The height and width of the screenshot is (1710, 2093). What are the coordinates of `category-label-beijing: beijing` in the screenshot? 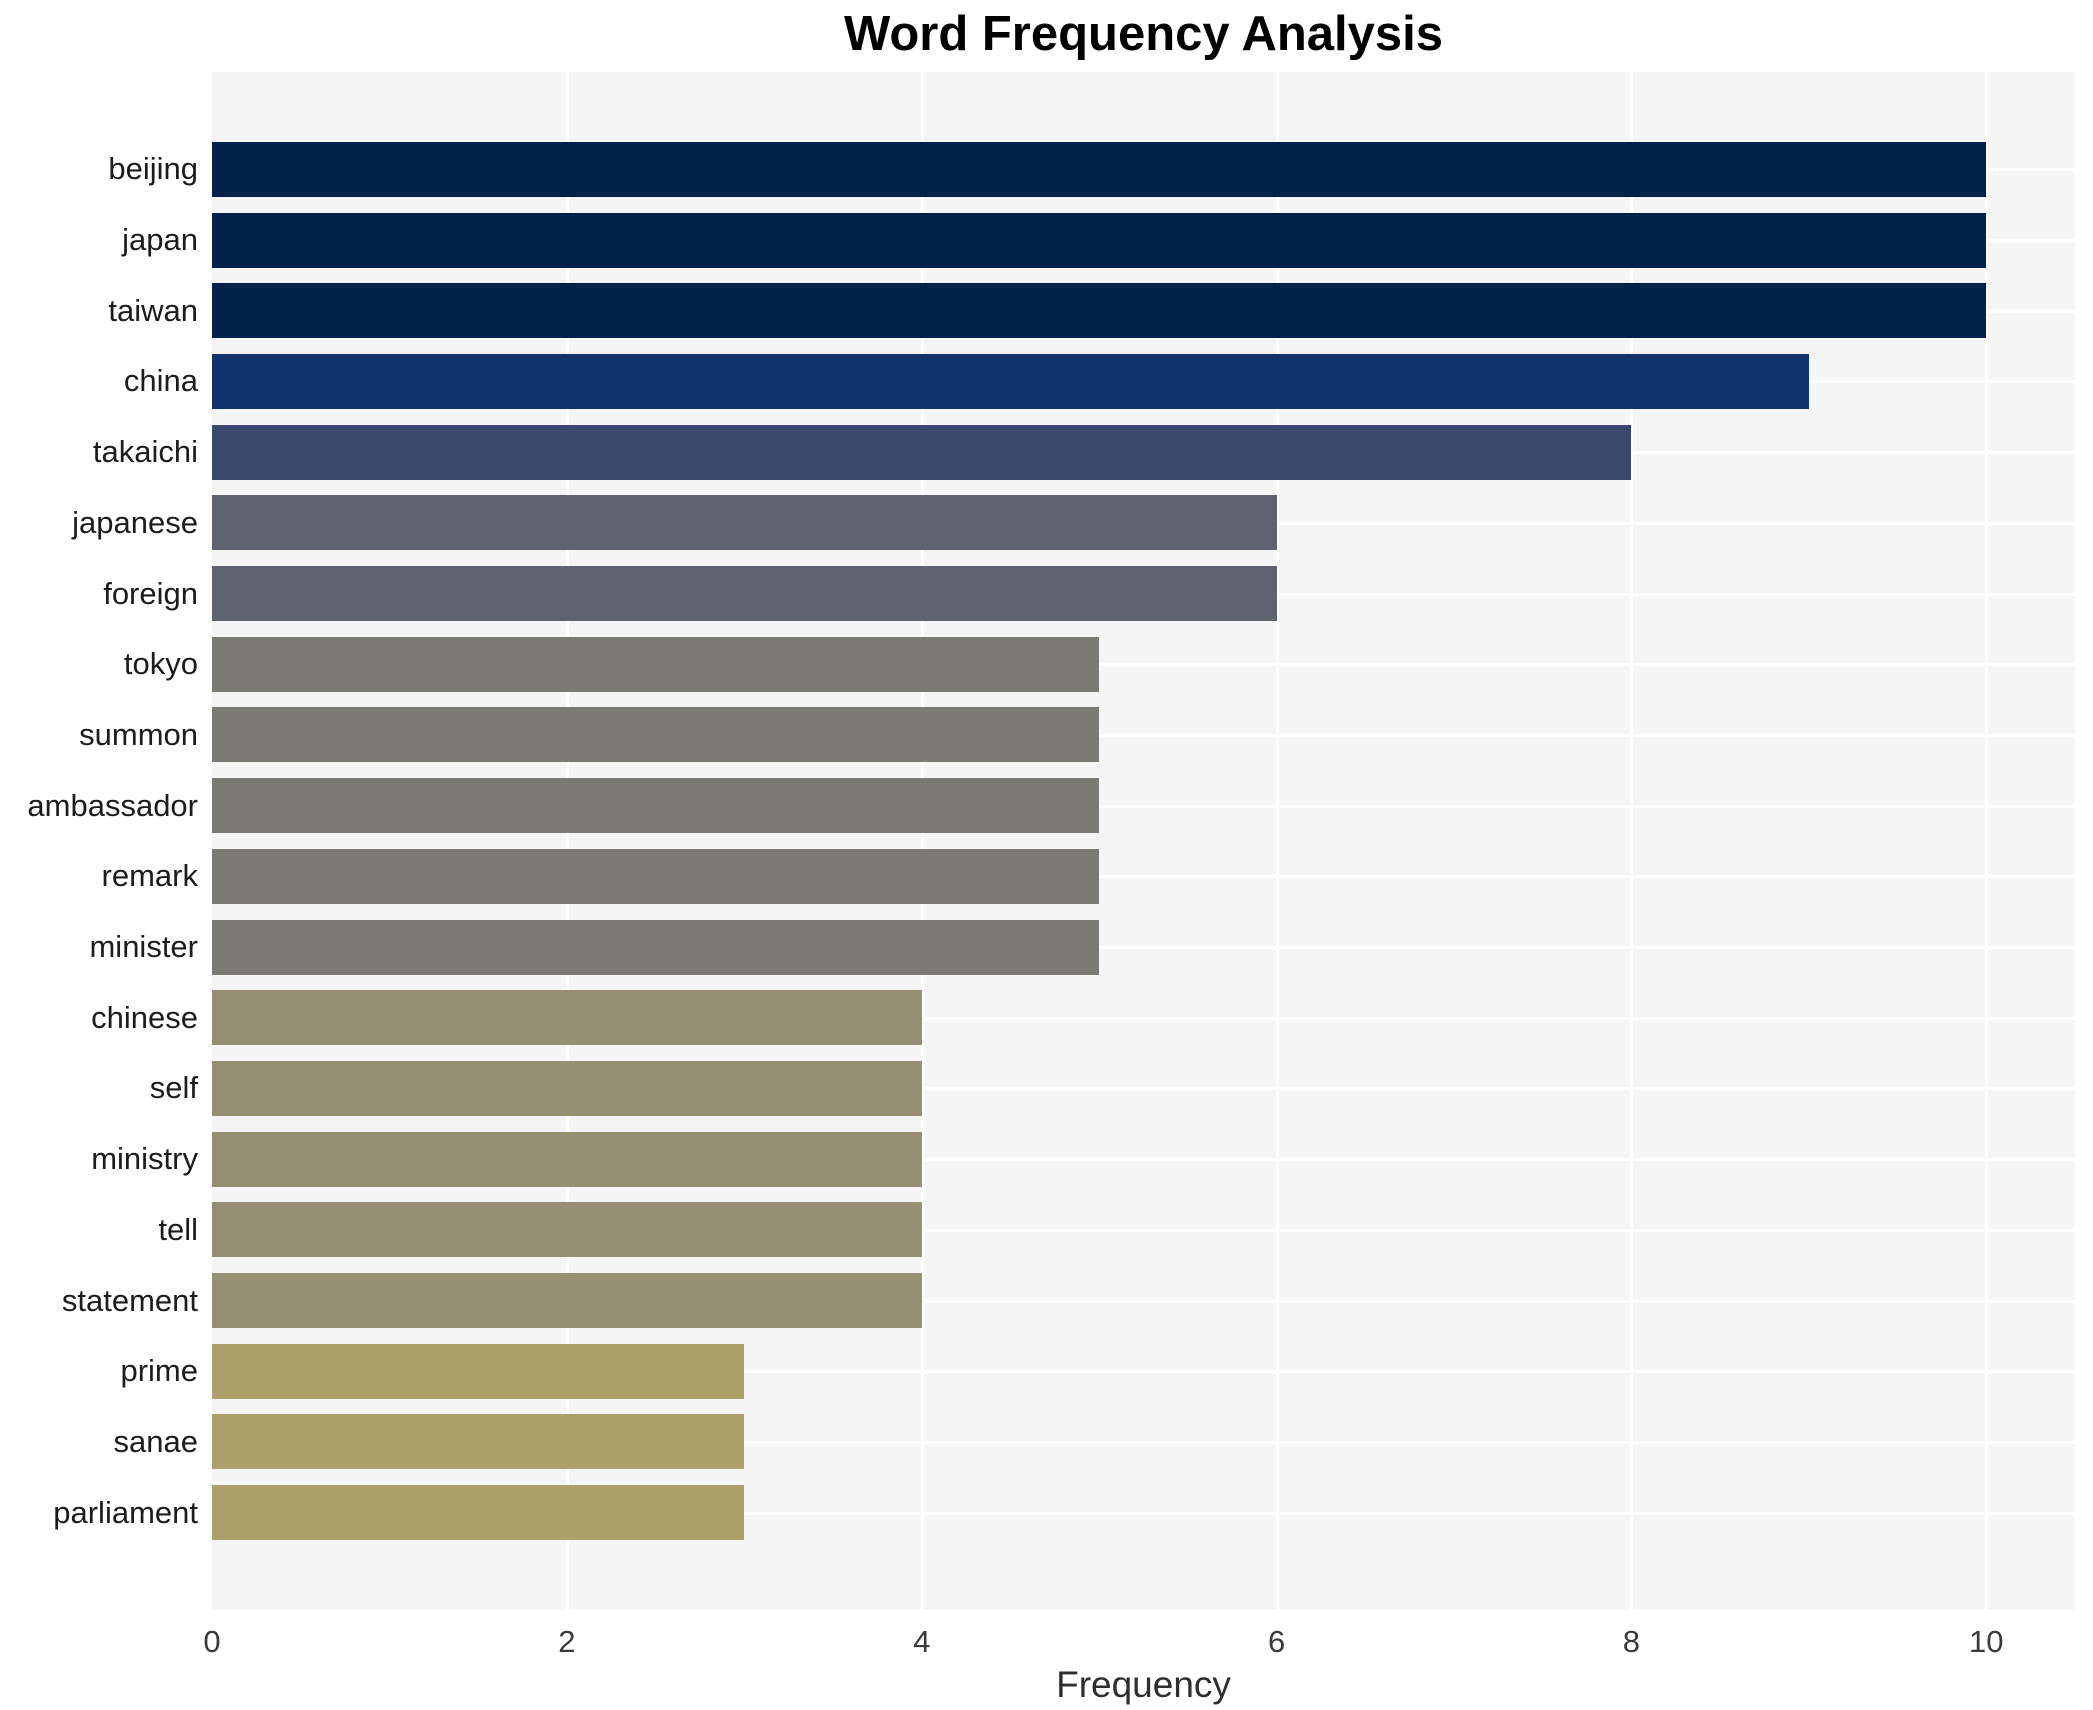 It's located at (153, 169).